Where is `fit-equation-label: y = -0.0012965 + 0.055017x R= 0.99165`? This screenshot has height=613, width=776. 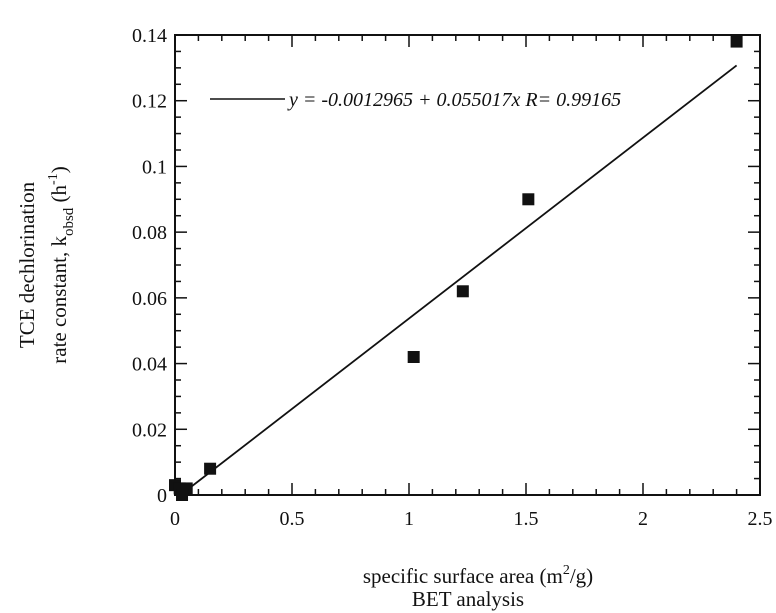 fit-equation-label: y = -0.0012965 + 0.055017x R= 0.99165 is located at coordinates (454, 100).